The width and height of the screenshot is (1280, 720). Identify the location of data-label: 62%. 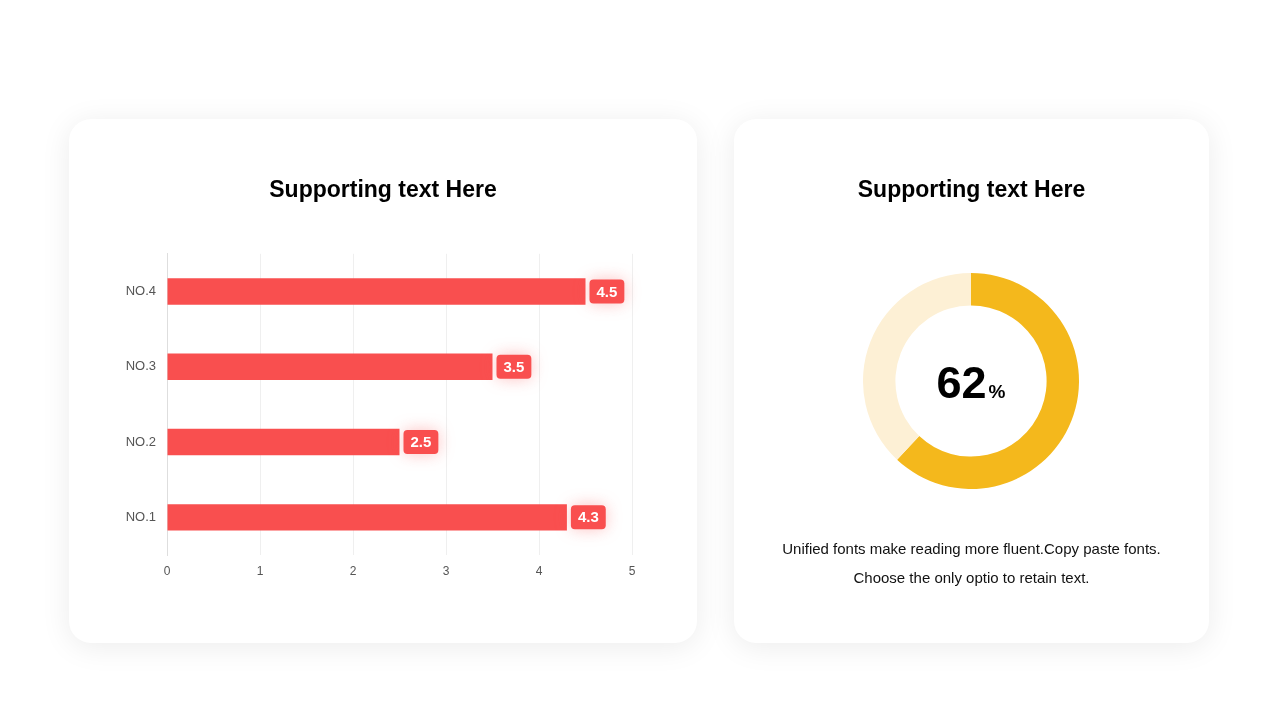
(971, 382).